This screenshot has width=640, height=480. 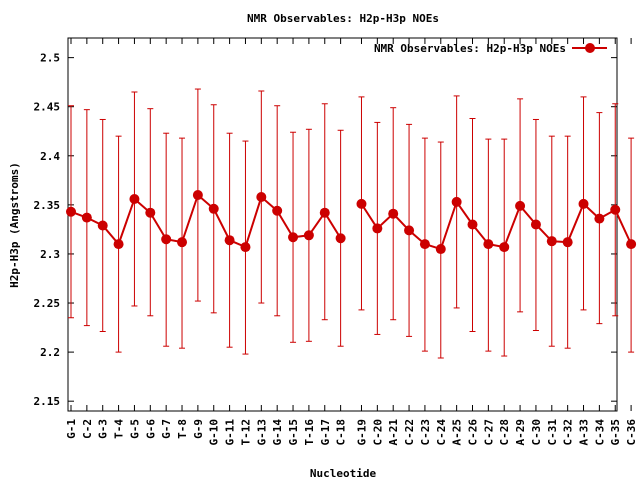 What do you see at coordinates (50, 254) in the screenshot?
I see `y-tick-label: 2.3` at bounding box center [50, 254].